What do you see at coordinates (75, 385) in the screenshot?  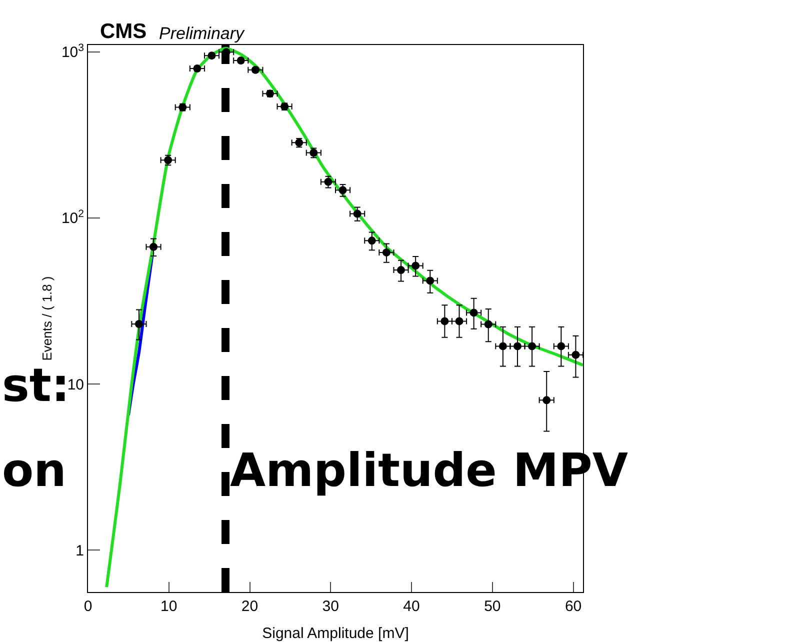 I see `y-tick-label: 10` at bounding box center [75, 385].